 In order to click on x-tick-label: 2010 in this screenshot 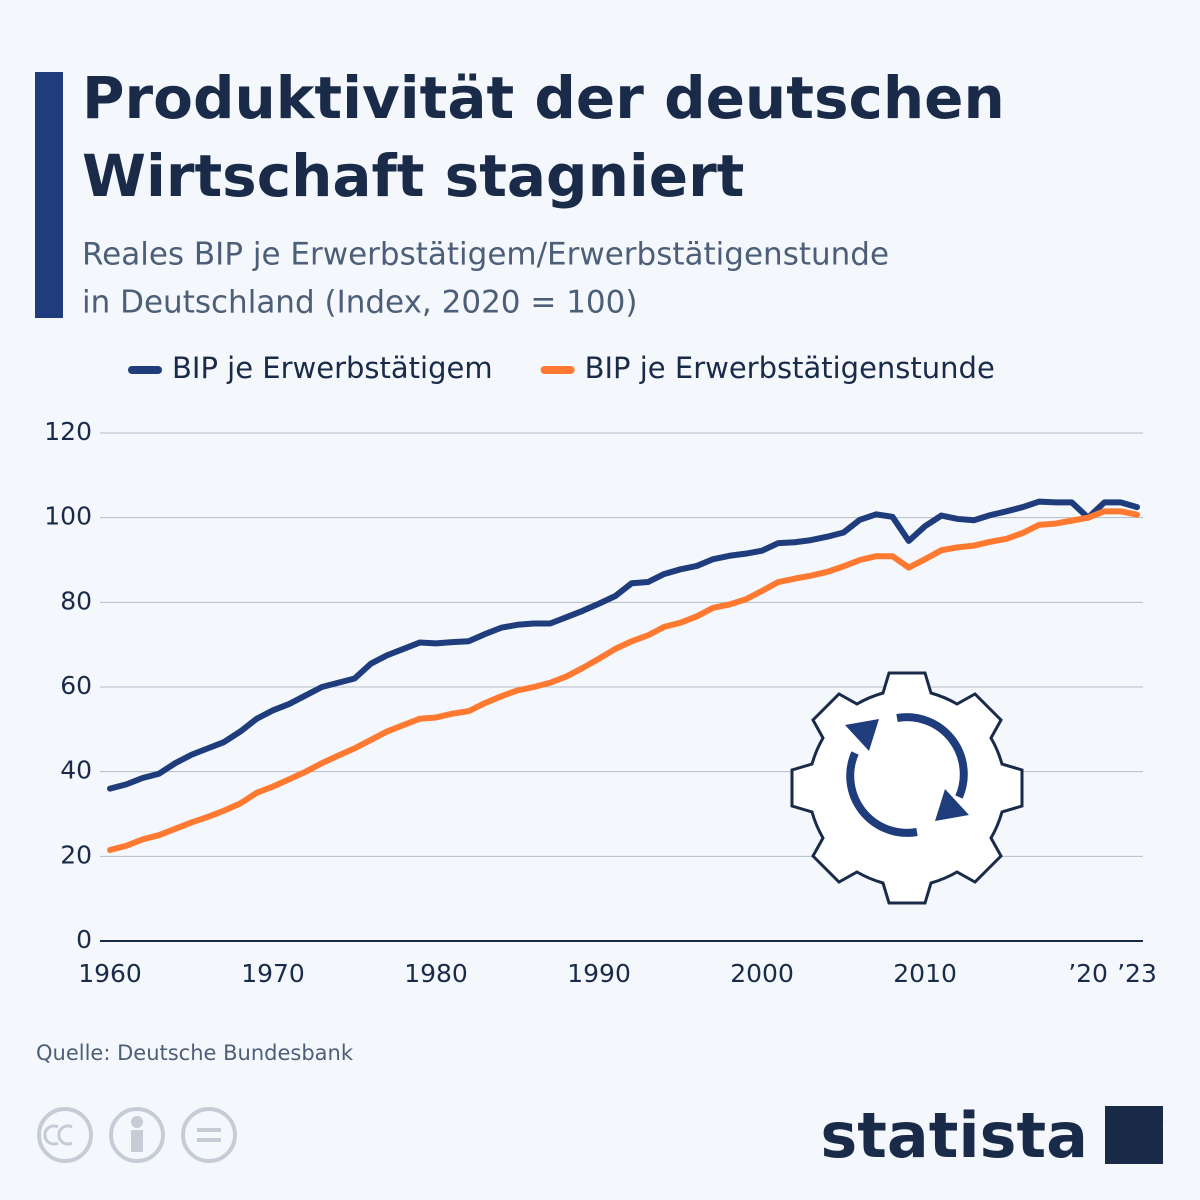, I will do `click(925, 973)`.